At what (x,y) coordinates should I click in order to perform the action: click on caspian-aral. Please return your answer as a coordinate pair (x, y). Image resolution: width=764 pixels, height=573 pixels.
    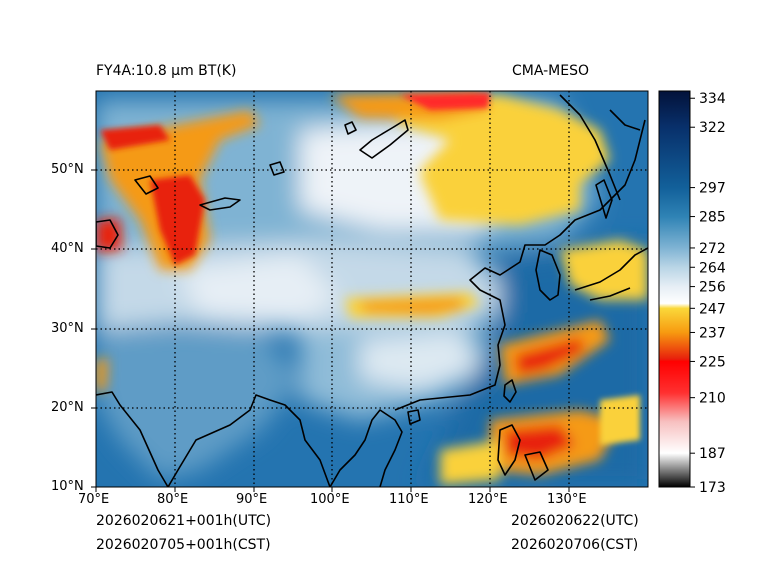
    Looking at the image, I should click on (127, 212).